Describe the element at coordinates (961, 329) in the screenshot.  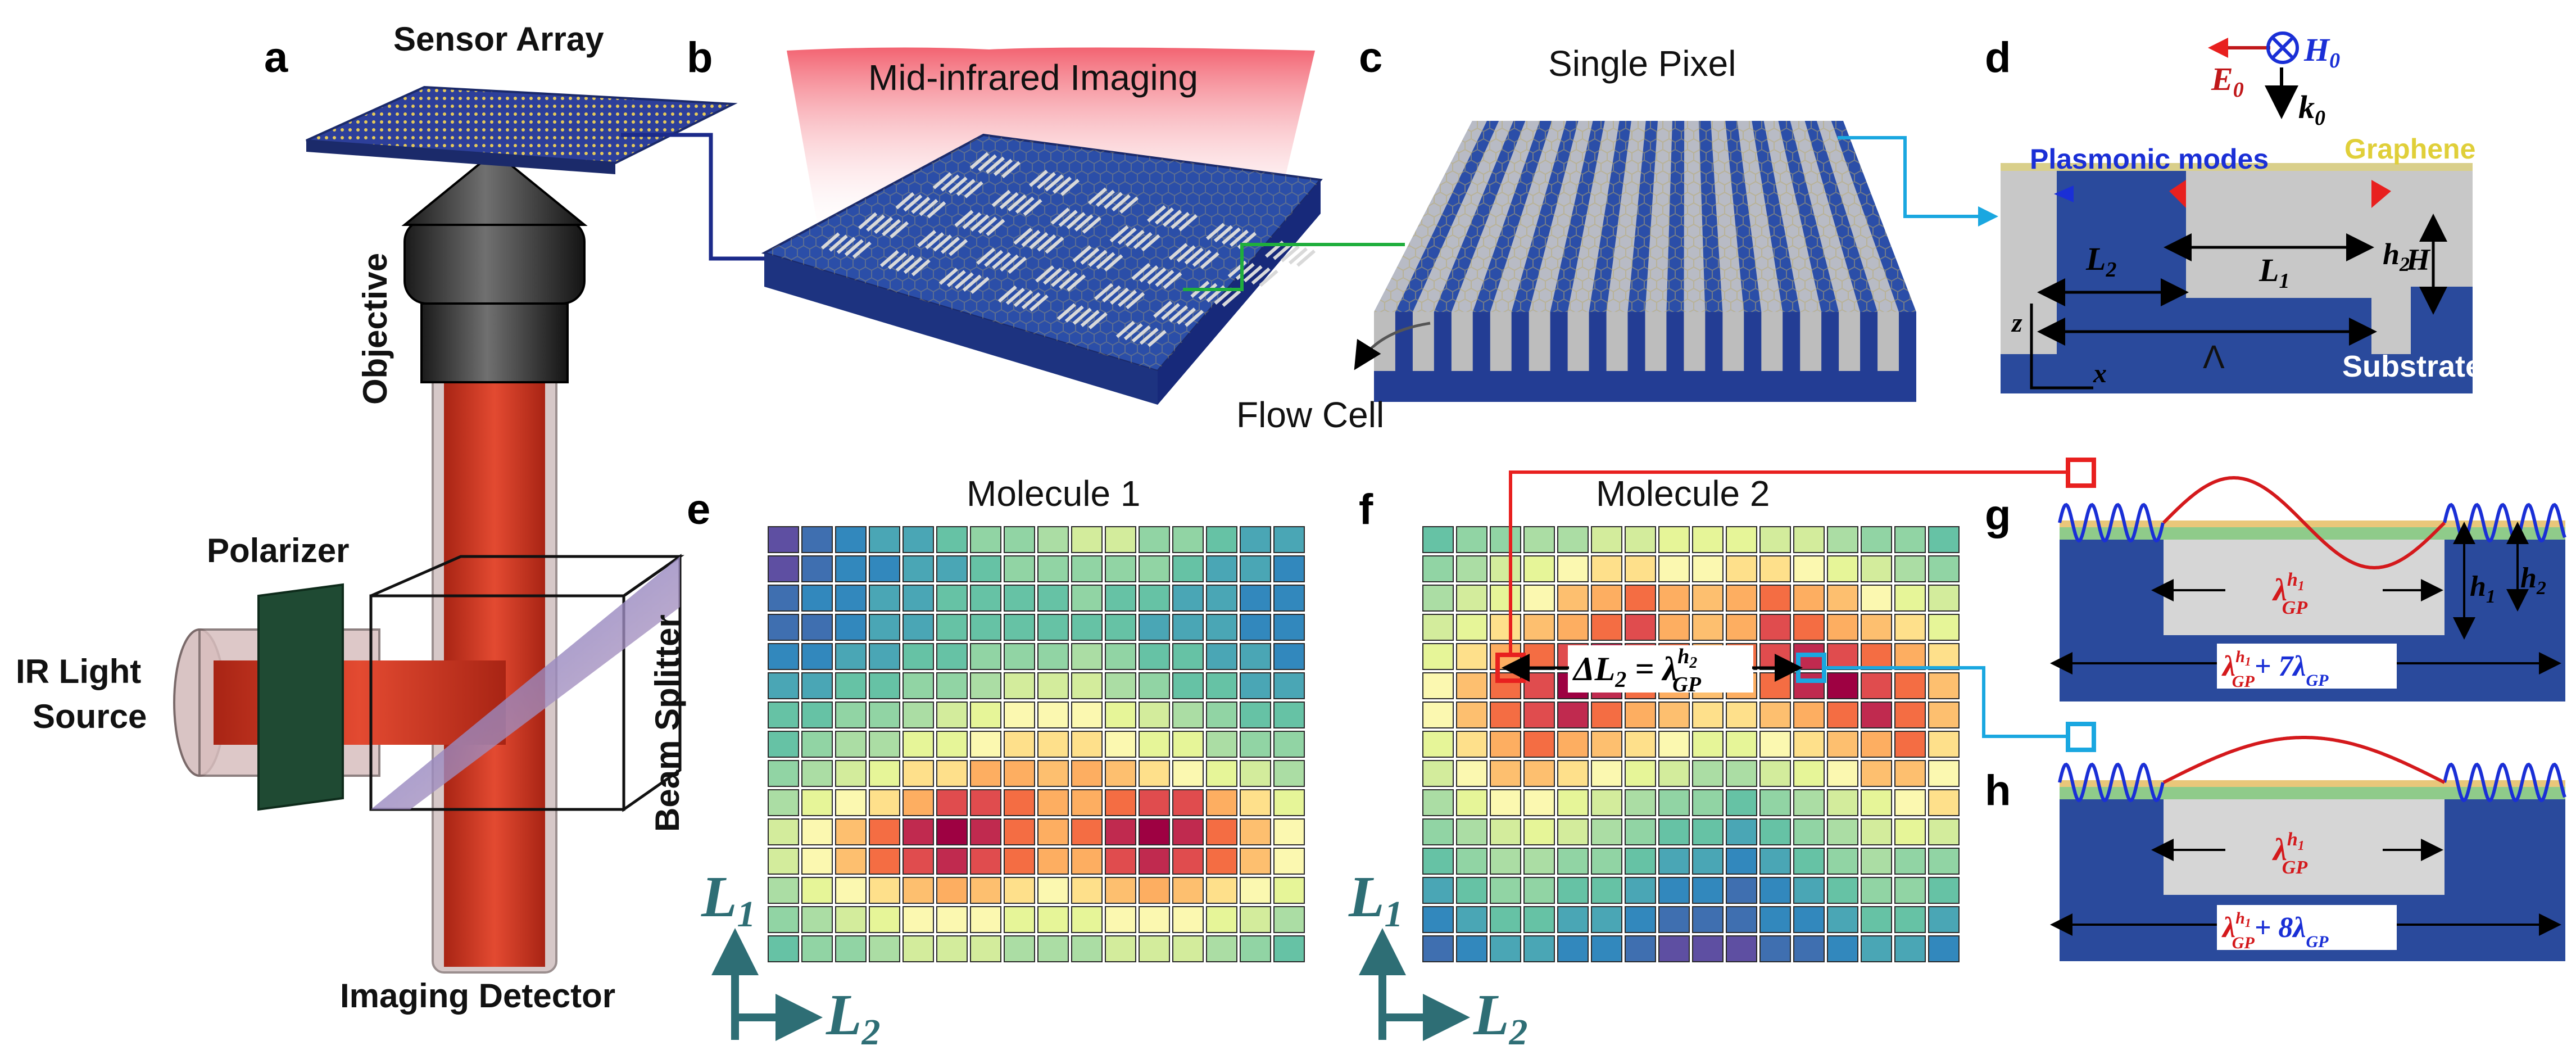
I see `chip-front` at that location.